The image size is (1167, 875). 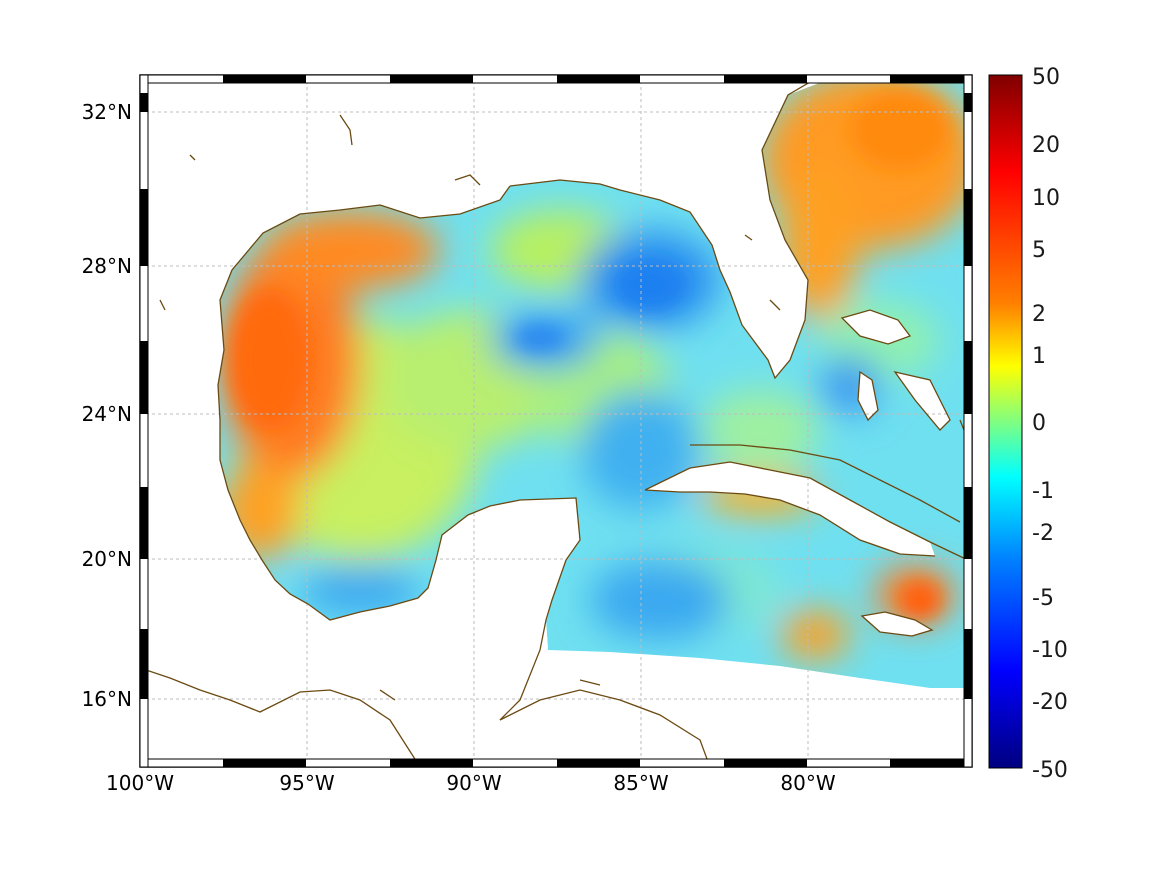 I want to click on colorbar-label: 10, so click(x=1046, y=198).